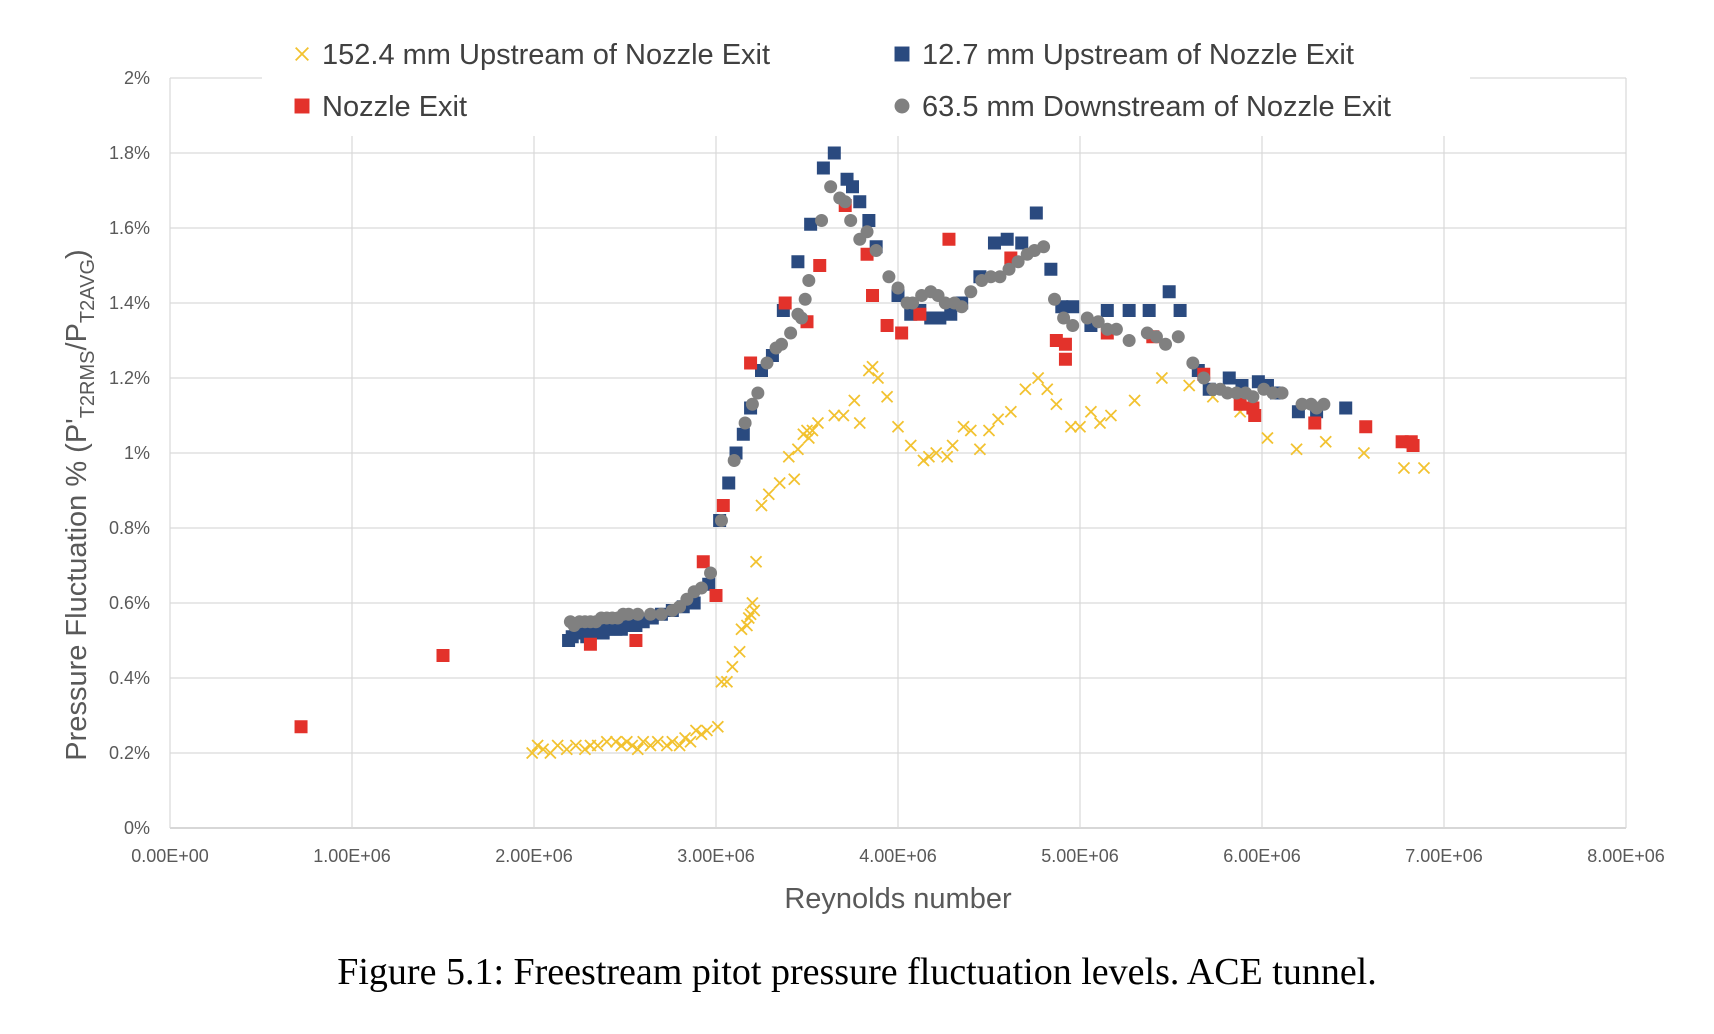 This screenshot has width=1714, height=1034. What do you see at coordinates (1156, 107) in the screenshot?
I see `legend-label: 63.5 mm Downstream of Nozzle Exit` at bounding box center [1156, 107].